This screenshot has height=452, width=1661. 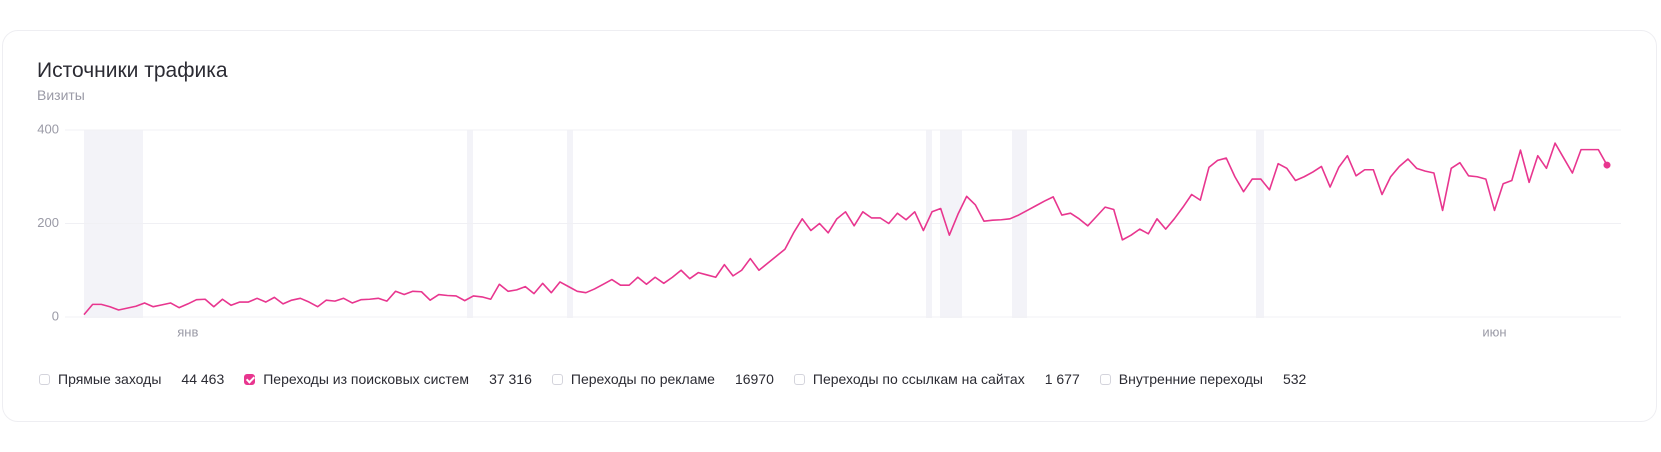 I want to click on y-tick-label: 400, so click(x=48, y=128).